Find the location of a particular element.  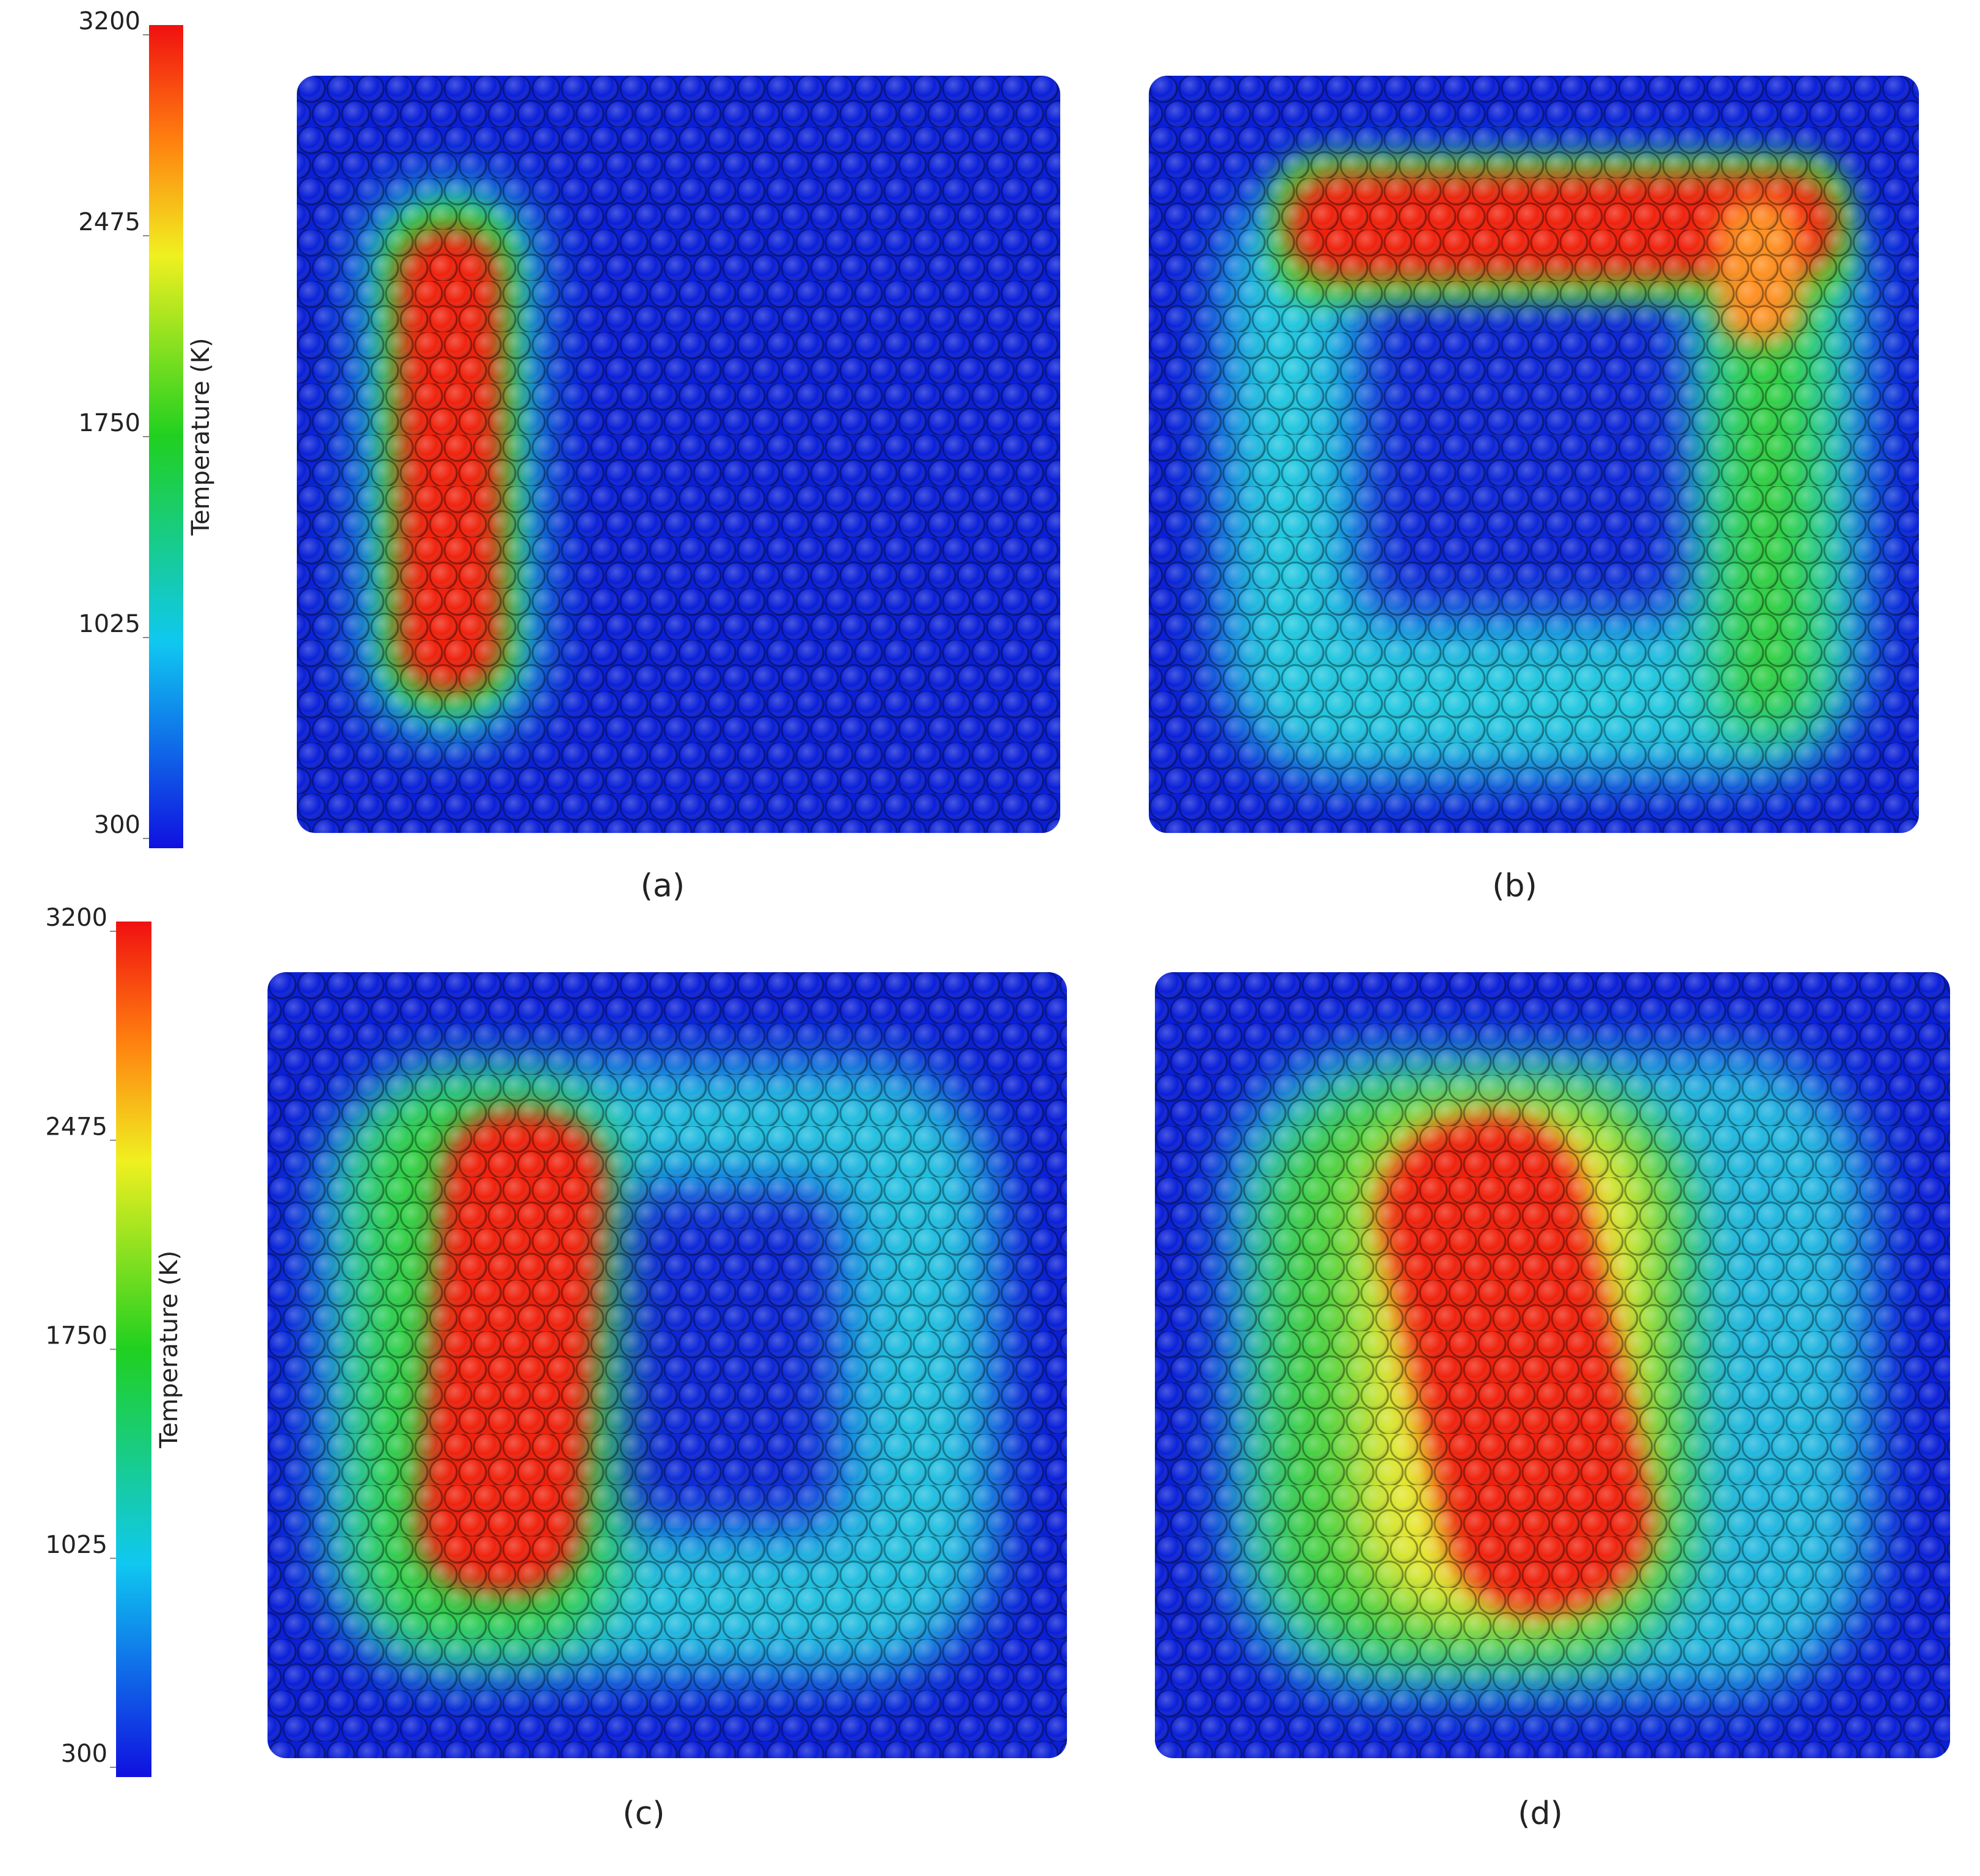

panel-caption: (c) is located at coordinates (643, 1813).